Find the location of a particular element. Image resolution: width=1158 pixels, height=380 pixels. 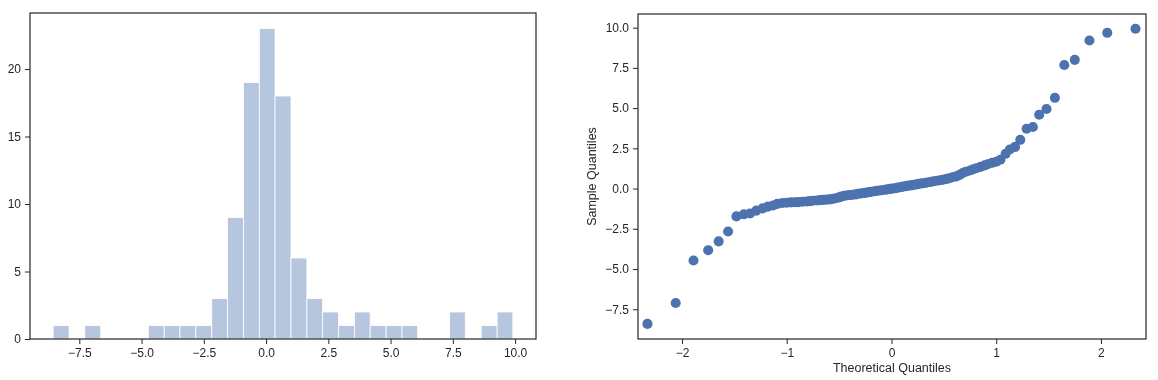

y-tick-label: −2.5 is located at coordinates (617, 229).